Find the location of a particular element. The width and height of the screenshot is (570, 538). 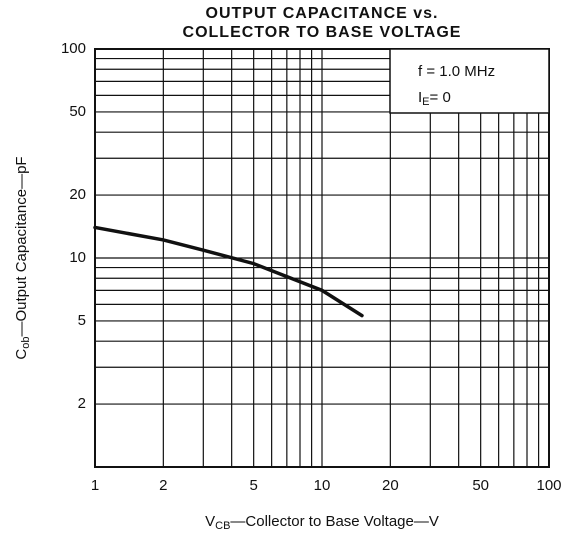

y-tick-label: 50 is located at coordinates (77, 111).